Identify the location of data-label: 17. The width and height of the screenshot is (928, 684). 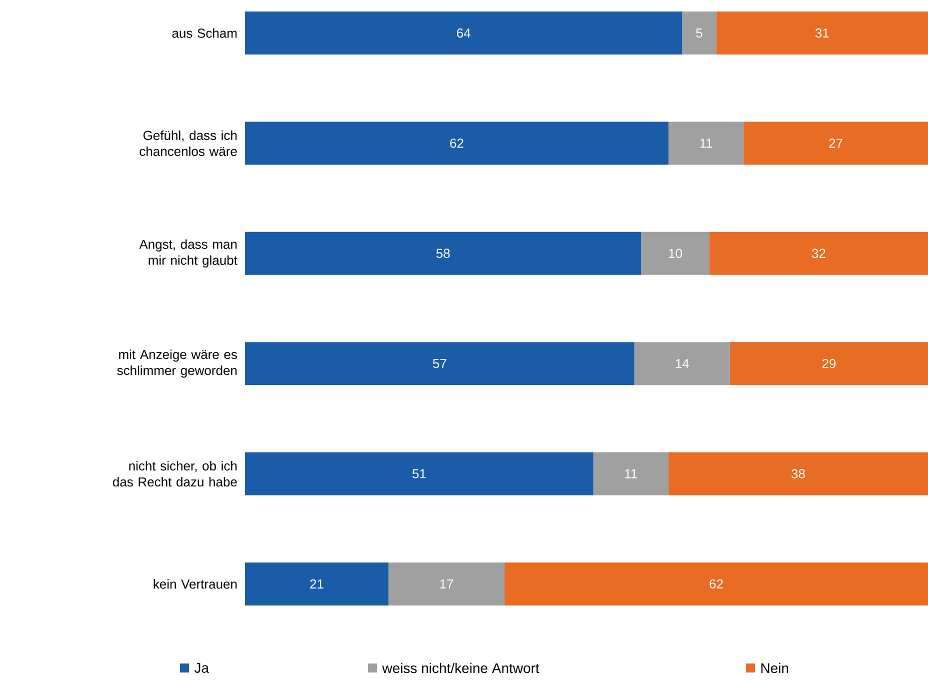
(447, 583).